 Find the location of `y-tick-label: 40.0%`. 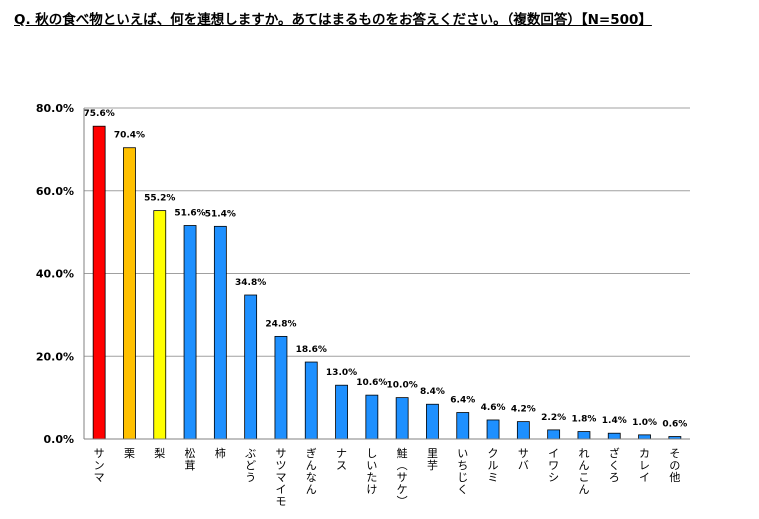

y-tick-label: 40.0% is located at coordinates (55, 274).